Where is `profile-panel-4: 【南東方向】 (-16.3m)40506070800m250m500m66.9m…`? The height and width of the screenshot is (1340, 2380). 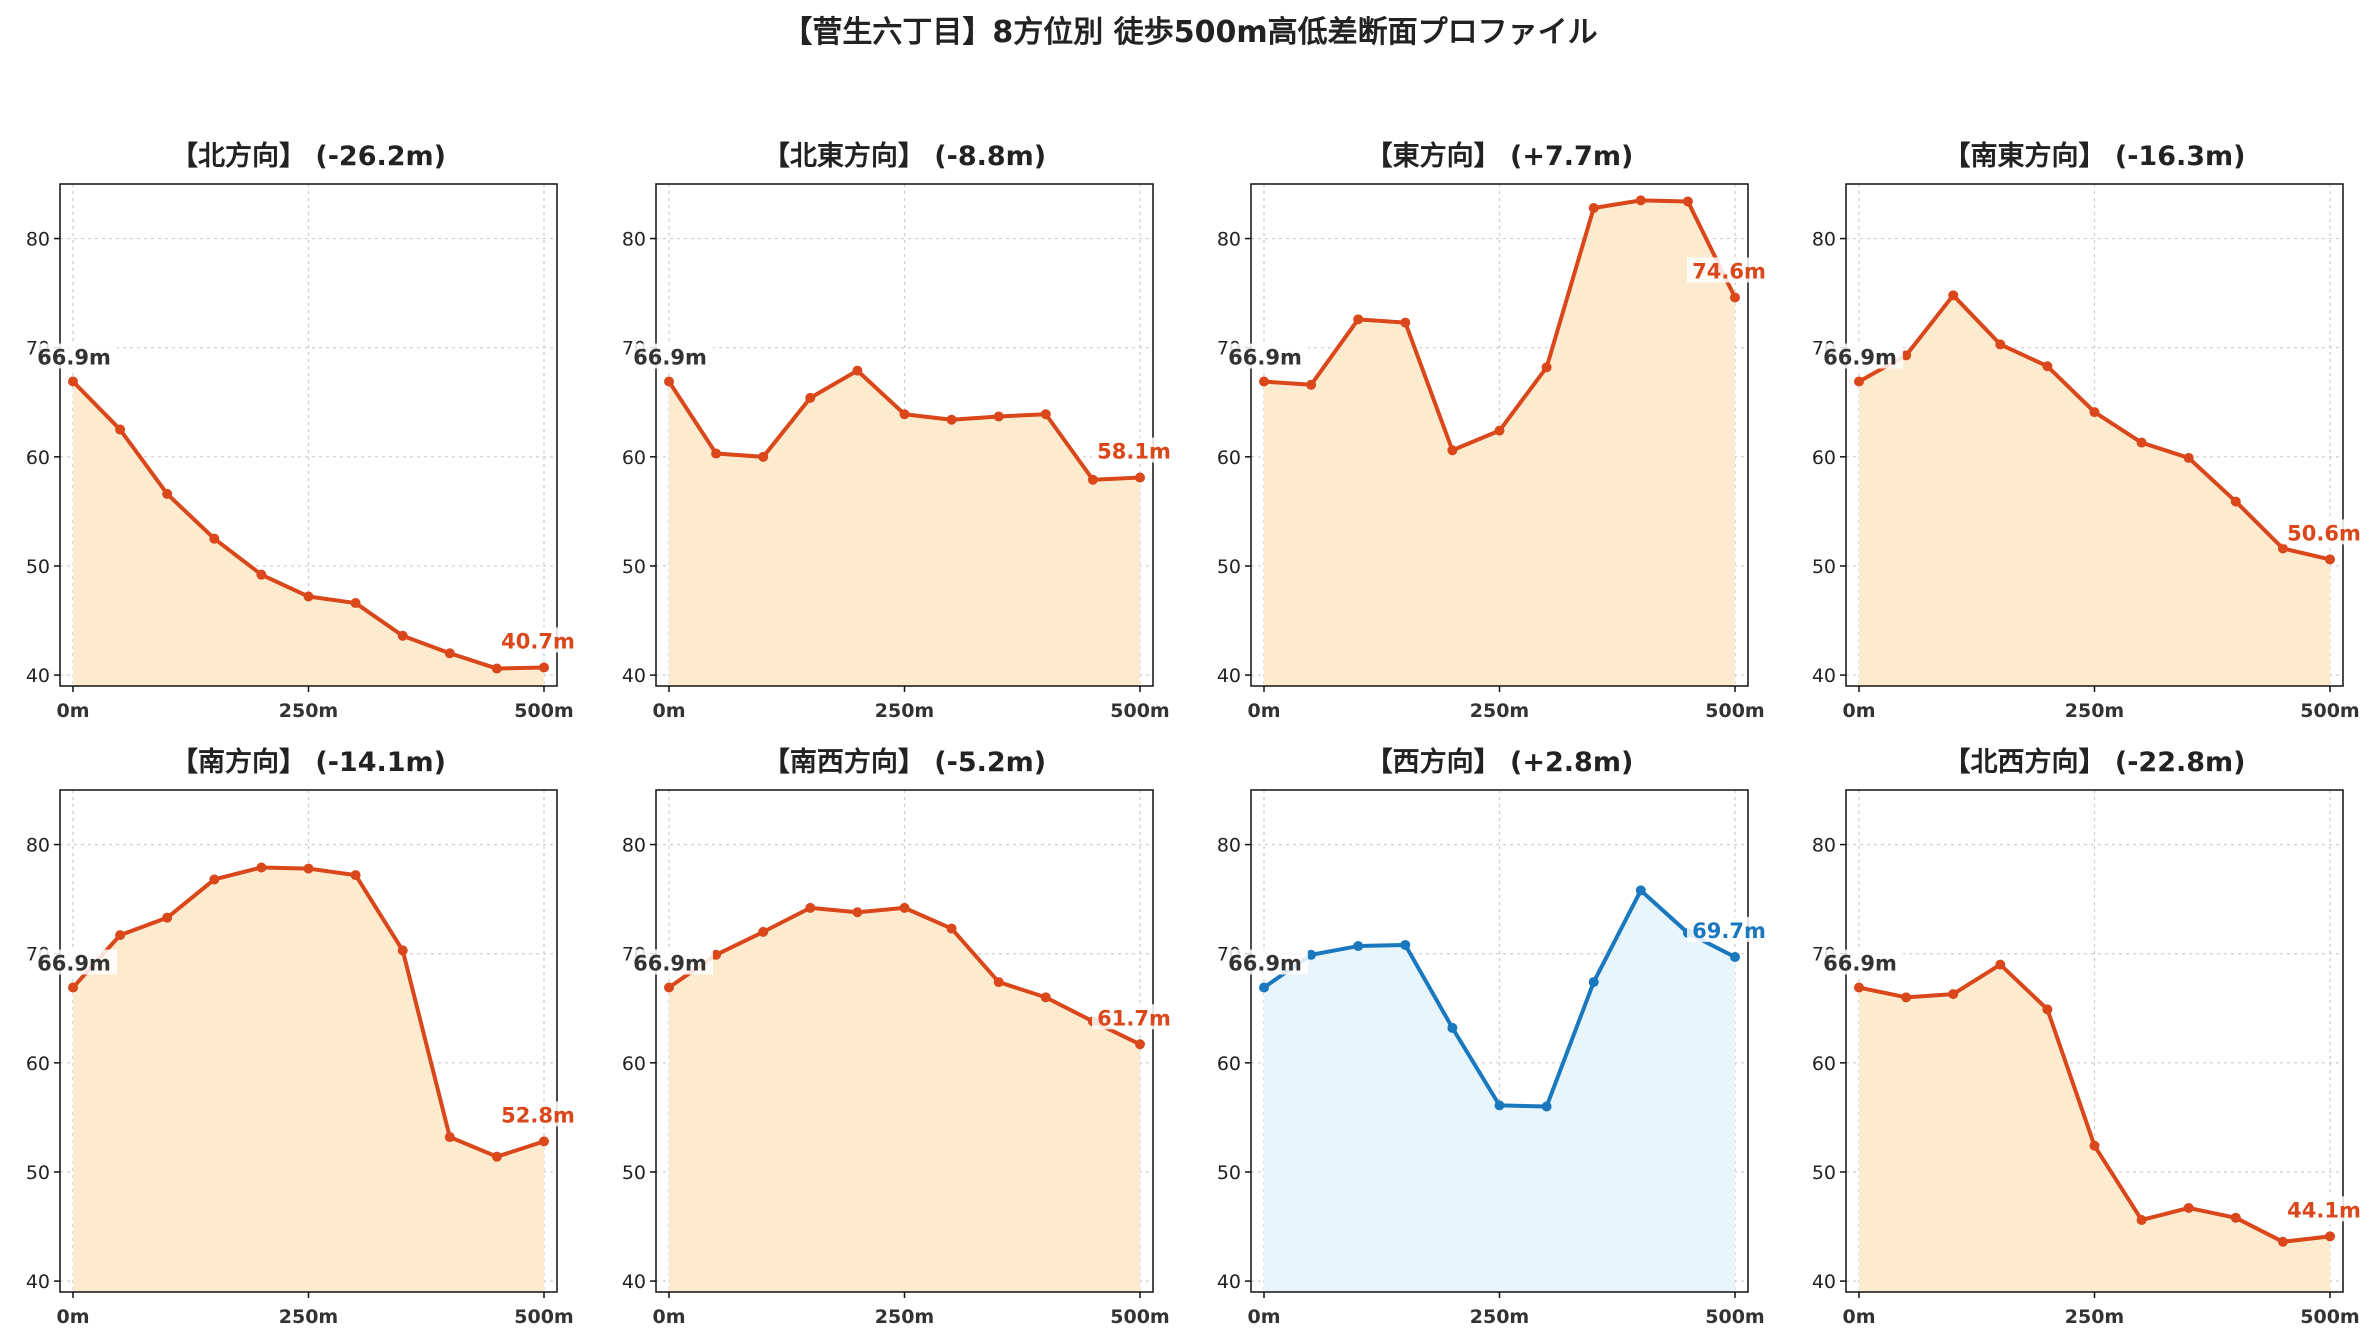 profile-panel-4: 【南東方向】 (-16.3m)40506070800m250m500m66.9m… is located at coordinates (2088, 431).